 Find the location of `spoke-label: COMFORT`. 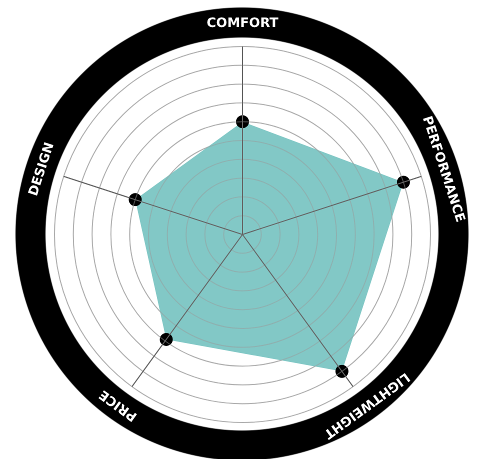

spoke-label: COMFORT is located at coordinates (242, 23).